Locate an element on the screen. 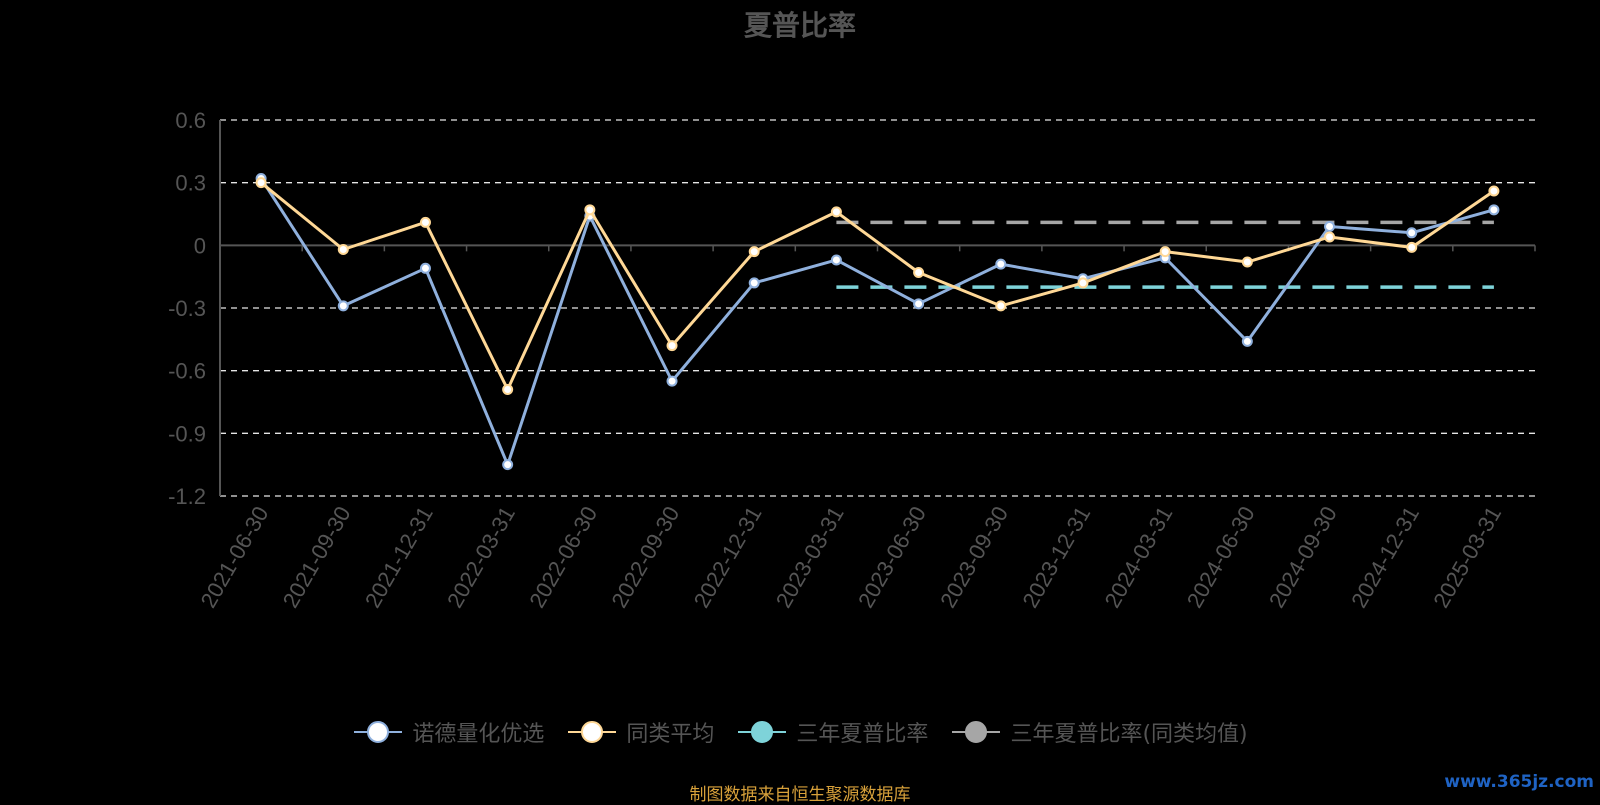 The width and height of the screenshot is (1600, 805). y-tick-label: 0 is located at coordinates (200, 245).